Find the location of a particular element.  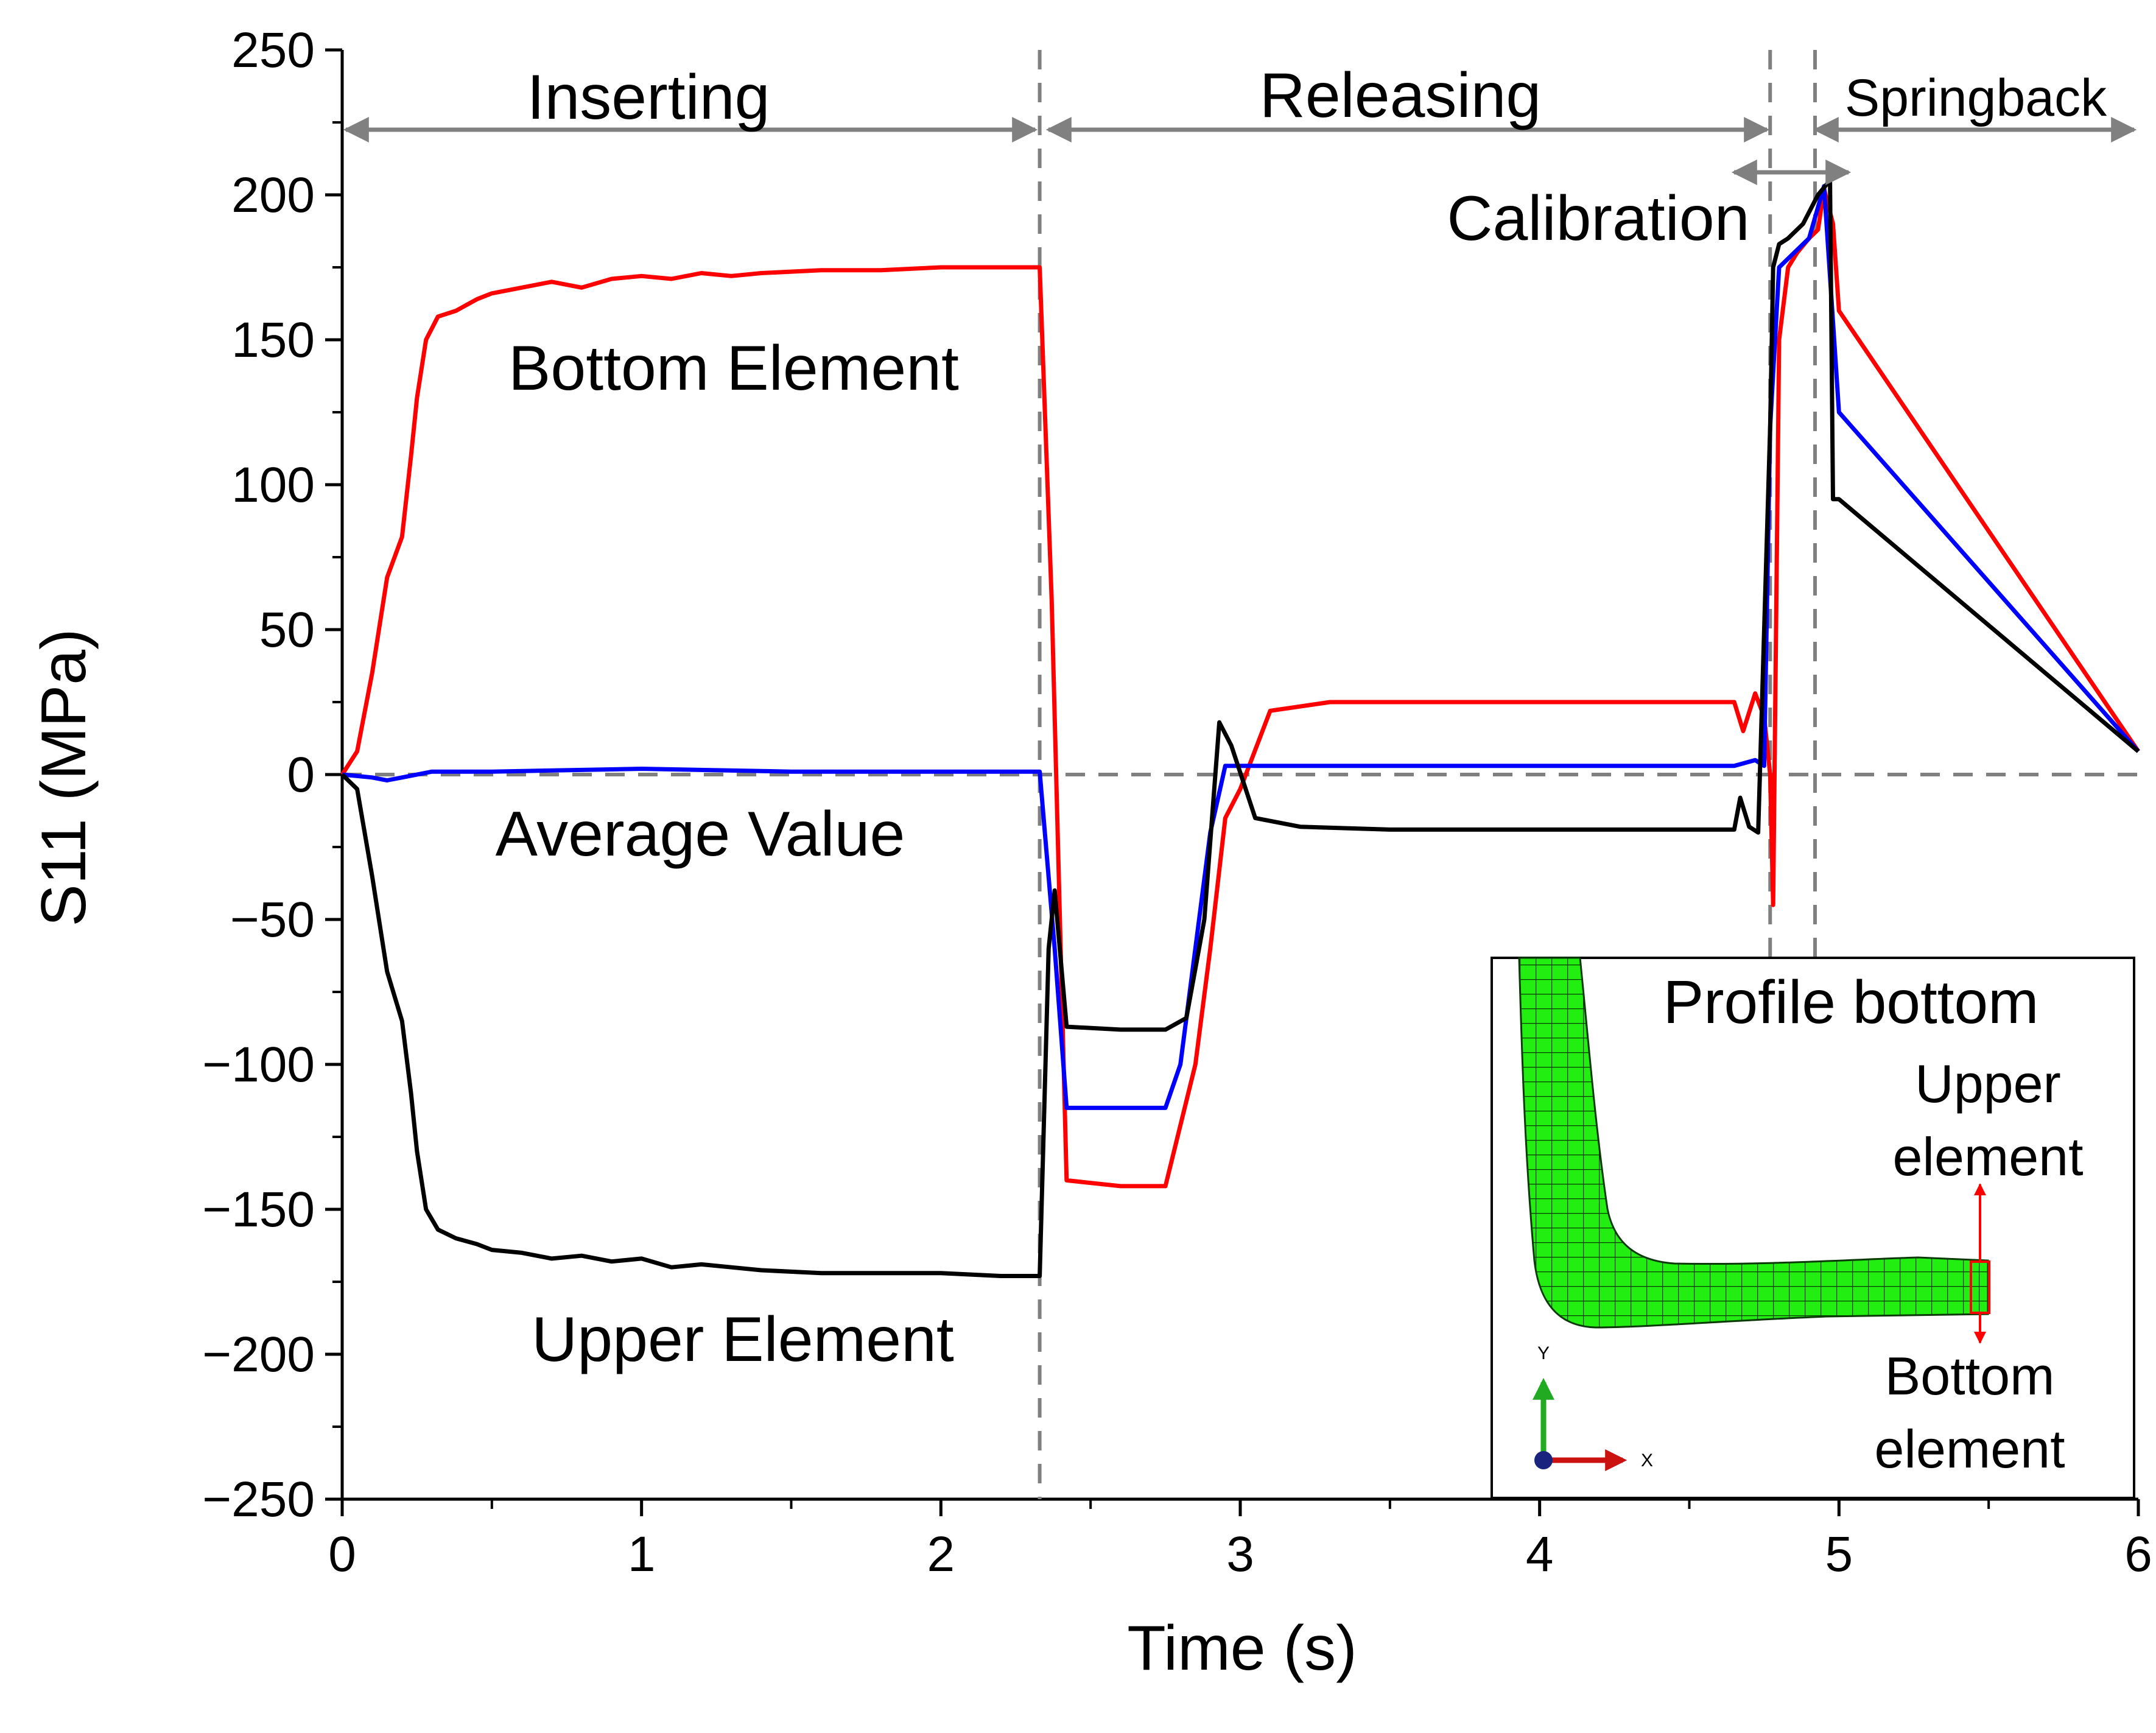

y-tick-label: 0 is located at coordinates (301, 775).